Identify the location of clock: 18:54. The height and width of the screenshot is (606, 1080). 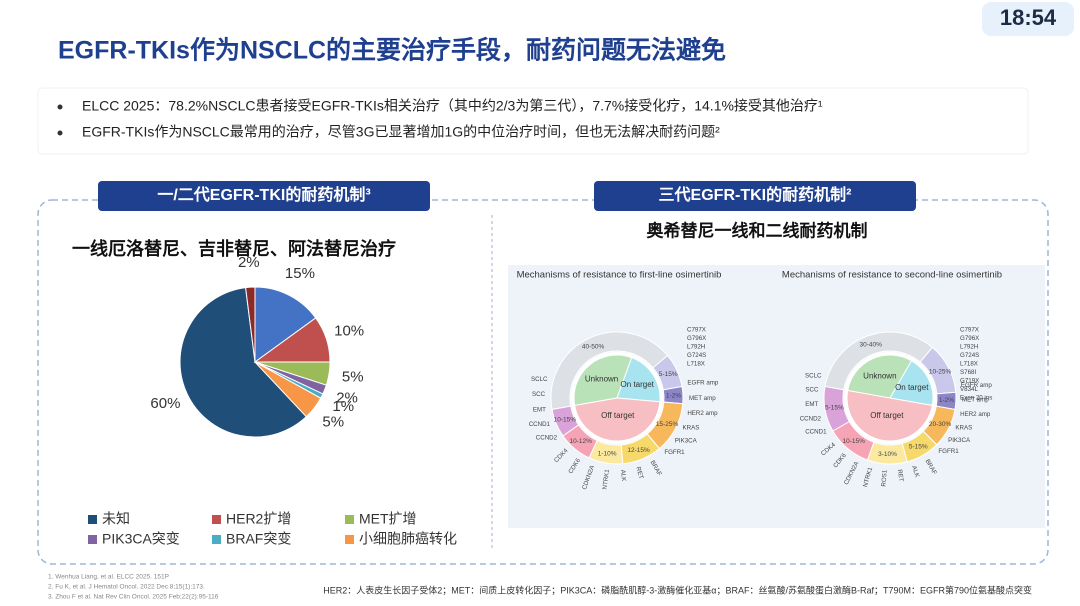
(1028, 17).